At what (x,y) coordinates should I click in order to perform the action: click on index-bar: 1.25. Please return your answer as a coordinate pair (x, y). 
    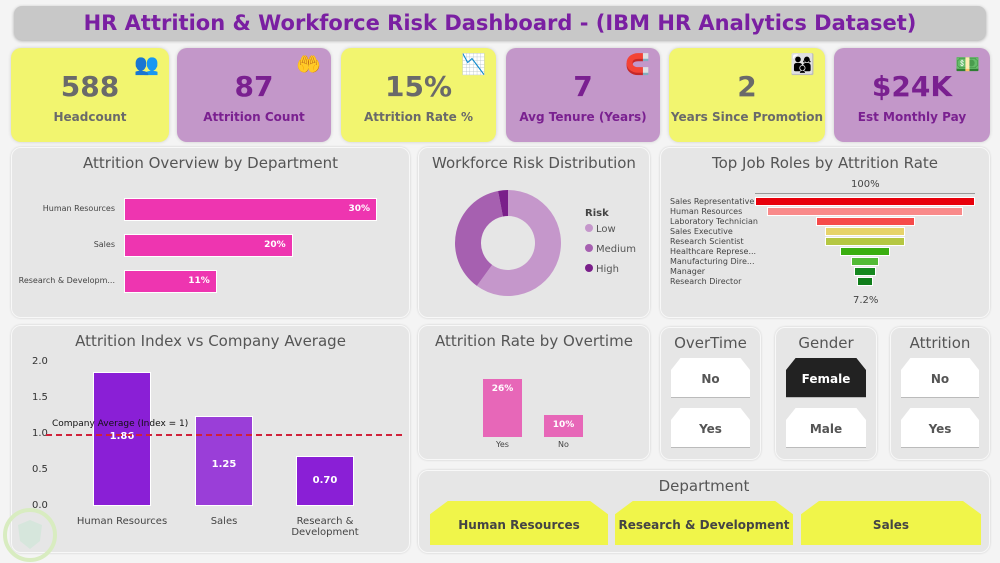
    Looking at the image, I should click on (224, 461).